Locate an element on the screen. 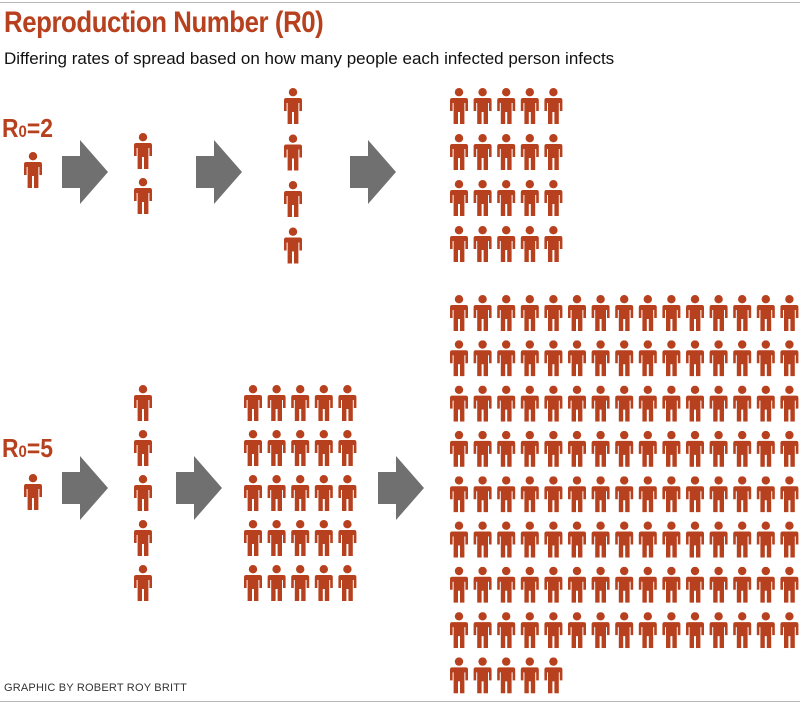  row-label-r0-5: R0=5 is located at coordinates (27, 448).